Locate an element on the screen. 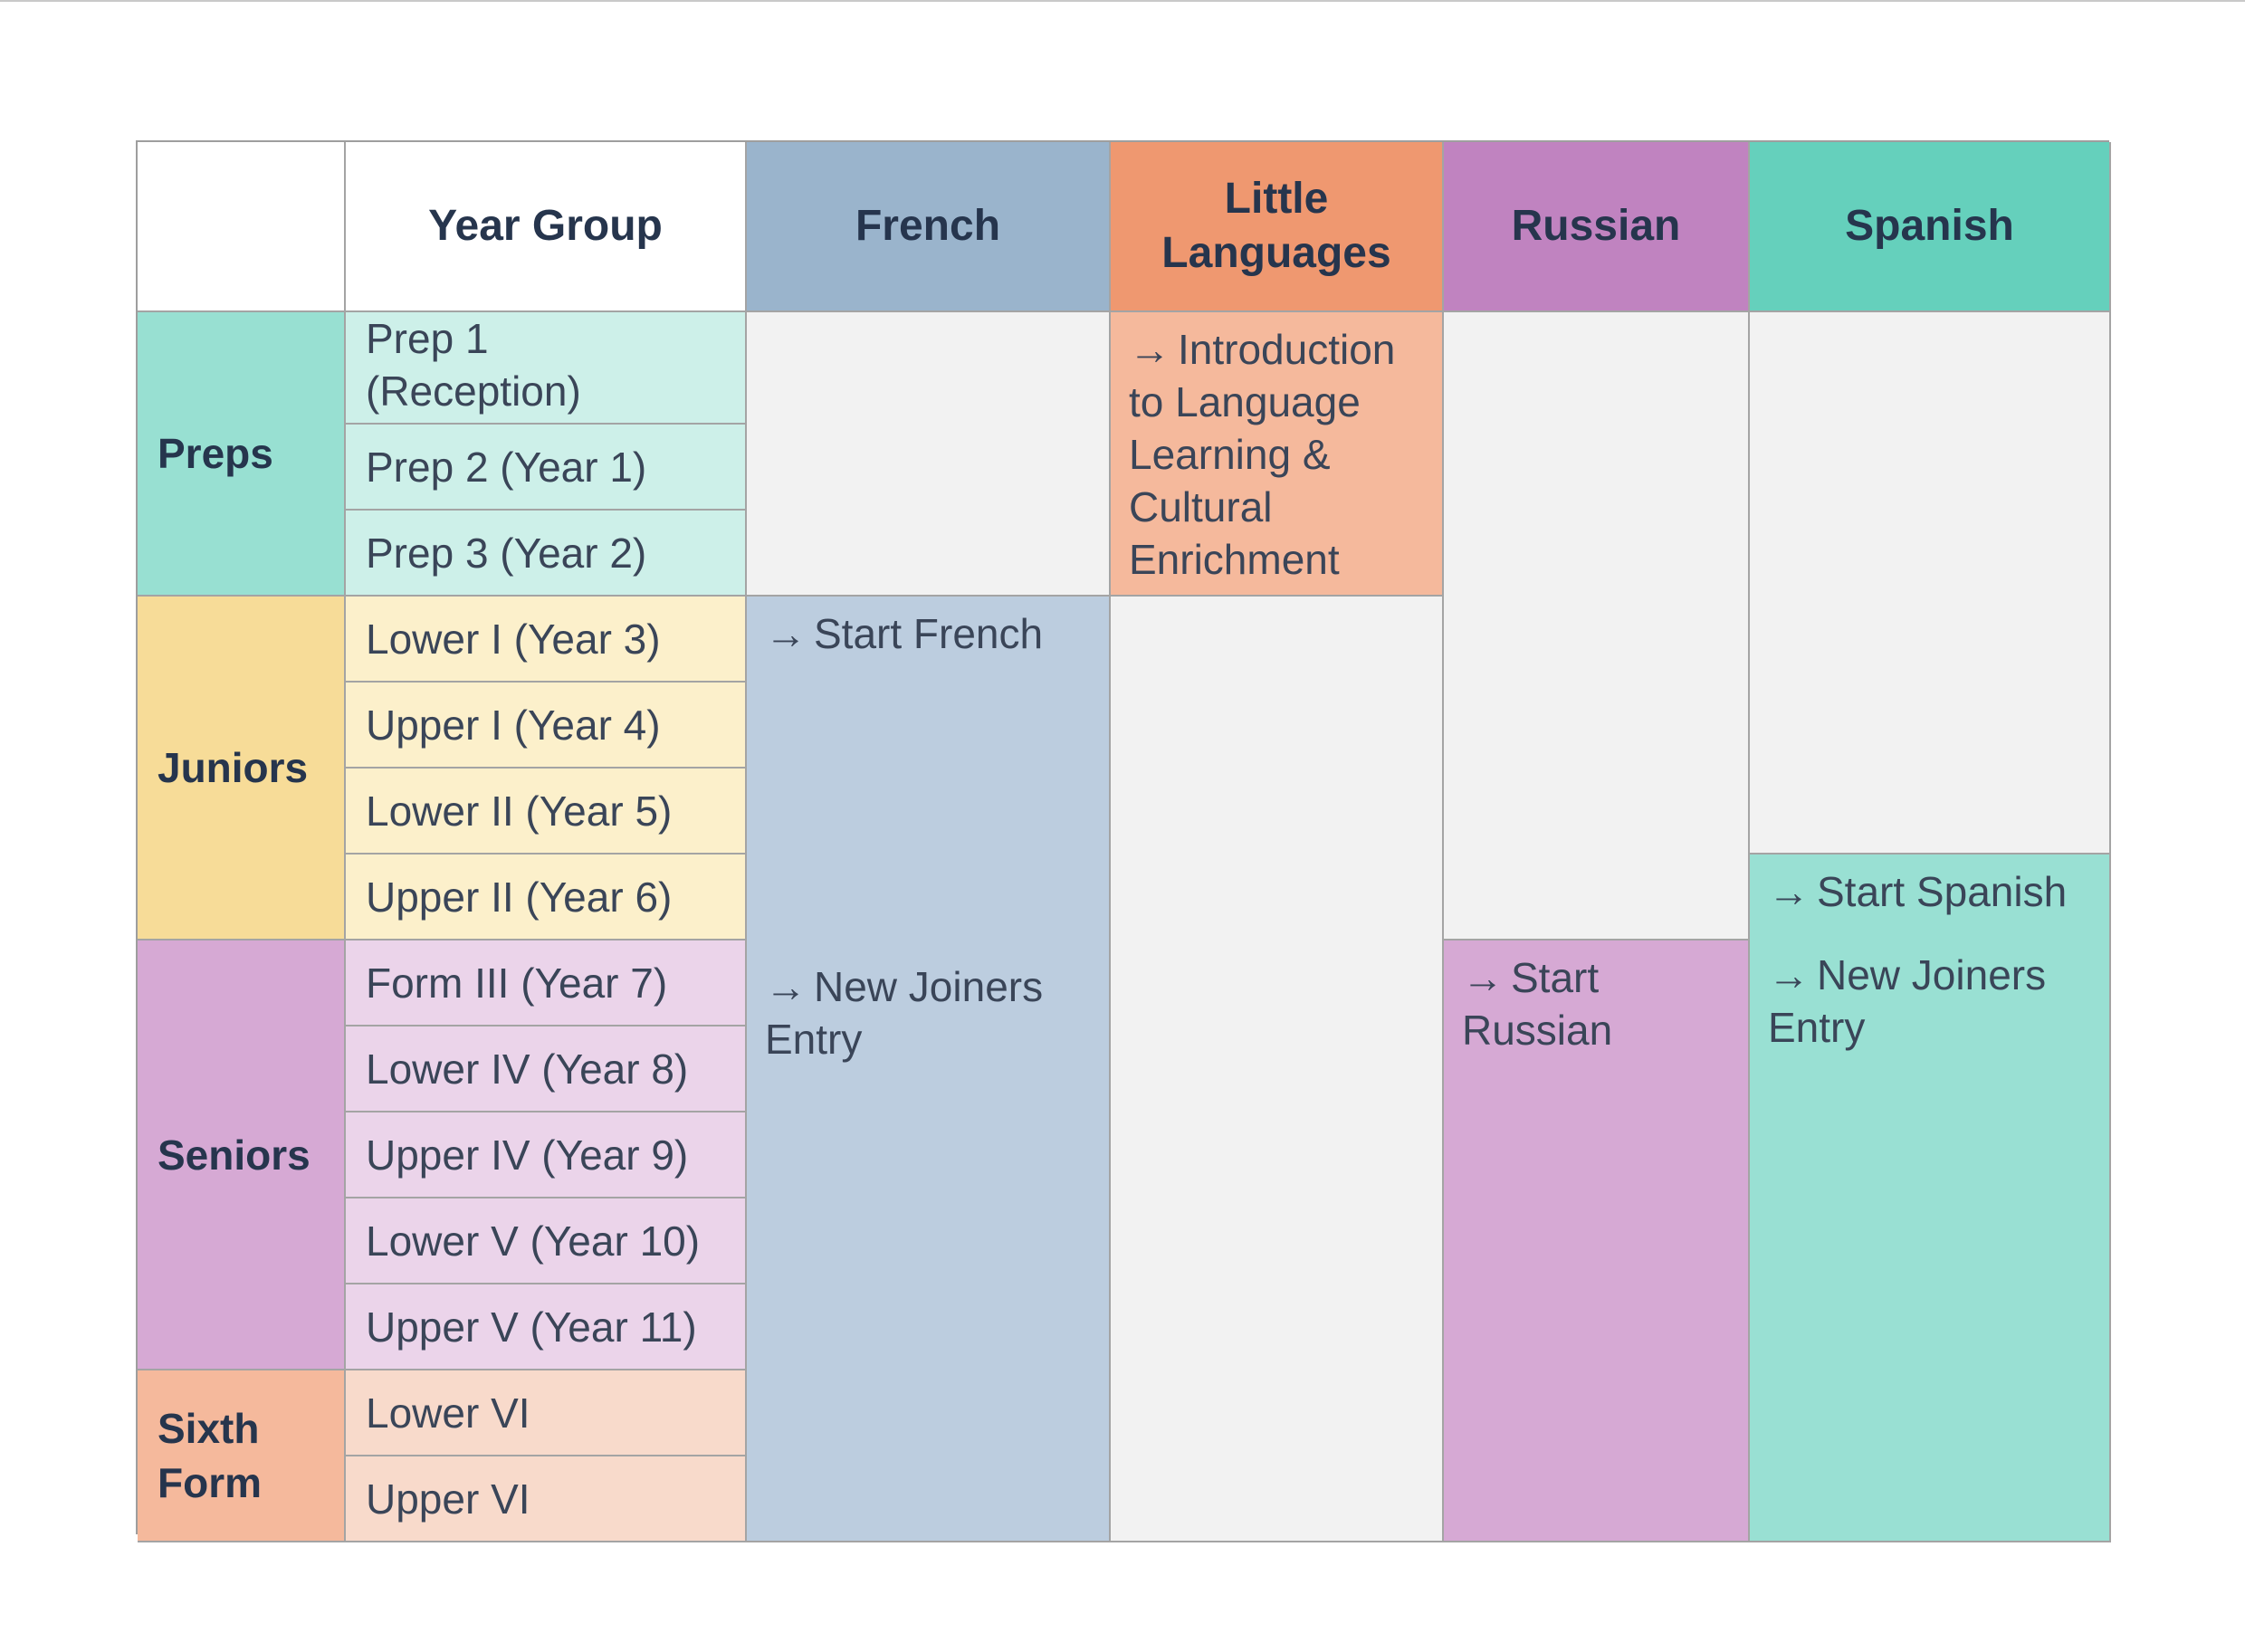 The height and width of the screenshot is (1652, 2245). year-prep-1-line2: (Reception) is located at coordinates (473, 391).